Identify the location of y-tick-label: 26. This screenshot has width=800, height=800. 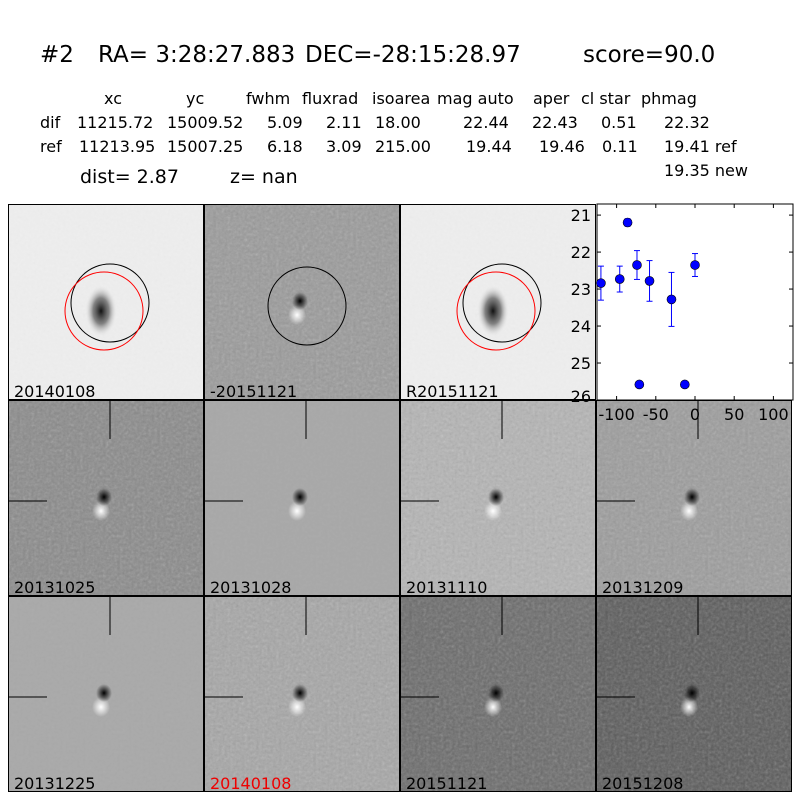
(581, 396).